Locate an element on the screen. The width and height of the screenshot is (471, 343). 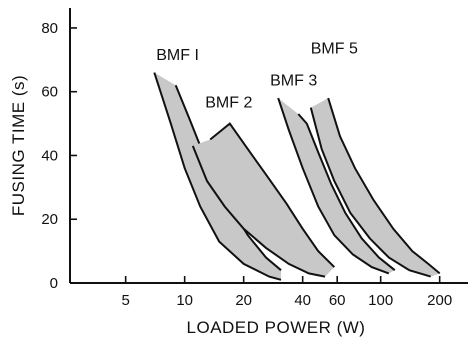
series-labels-group: BMF I BMF 2 BMF 3 BMF 5 is located at coordinates (257, 75).